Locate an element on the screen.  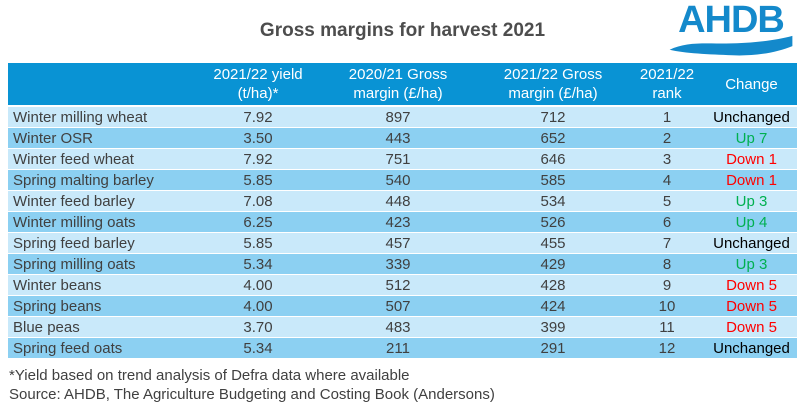
gm2020-cell: 443 is located at coordinates (398, 138).